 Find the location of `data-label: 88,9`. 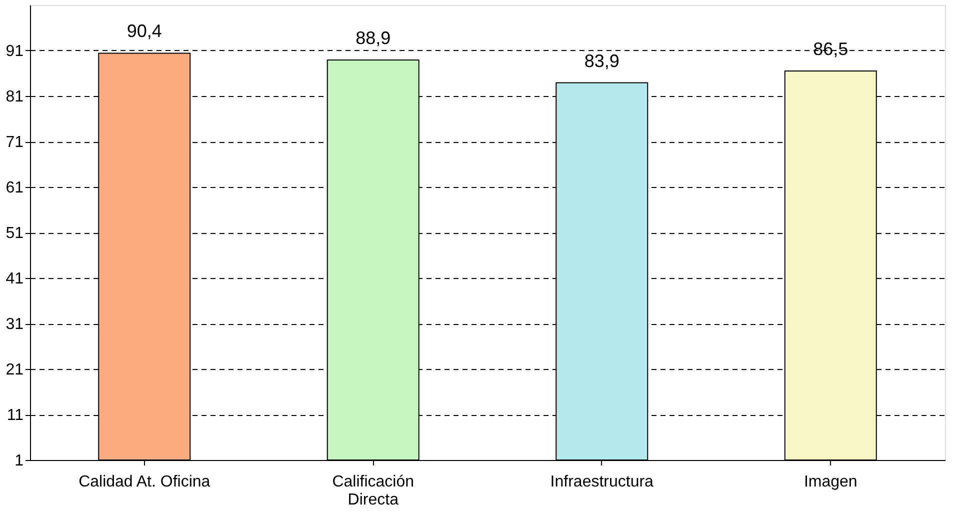

data-label: 88,9 is located at coordinates (373, 38).